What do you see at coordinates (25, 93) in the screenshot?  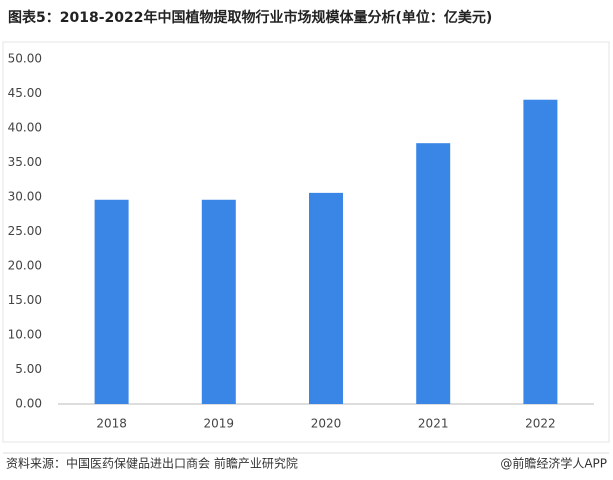 I see `y-tick-label: 45.00` at bounding box center [25, 93].